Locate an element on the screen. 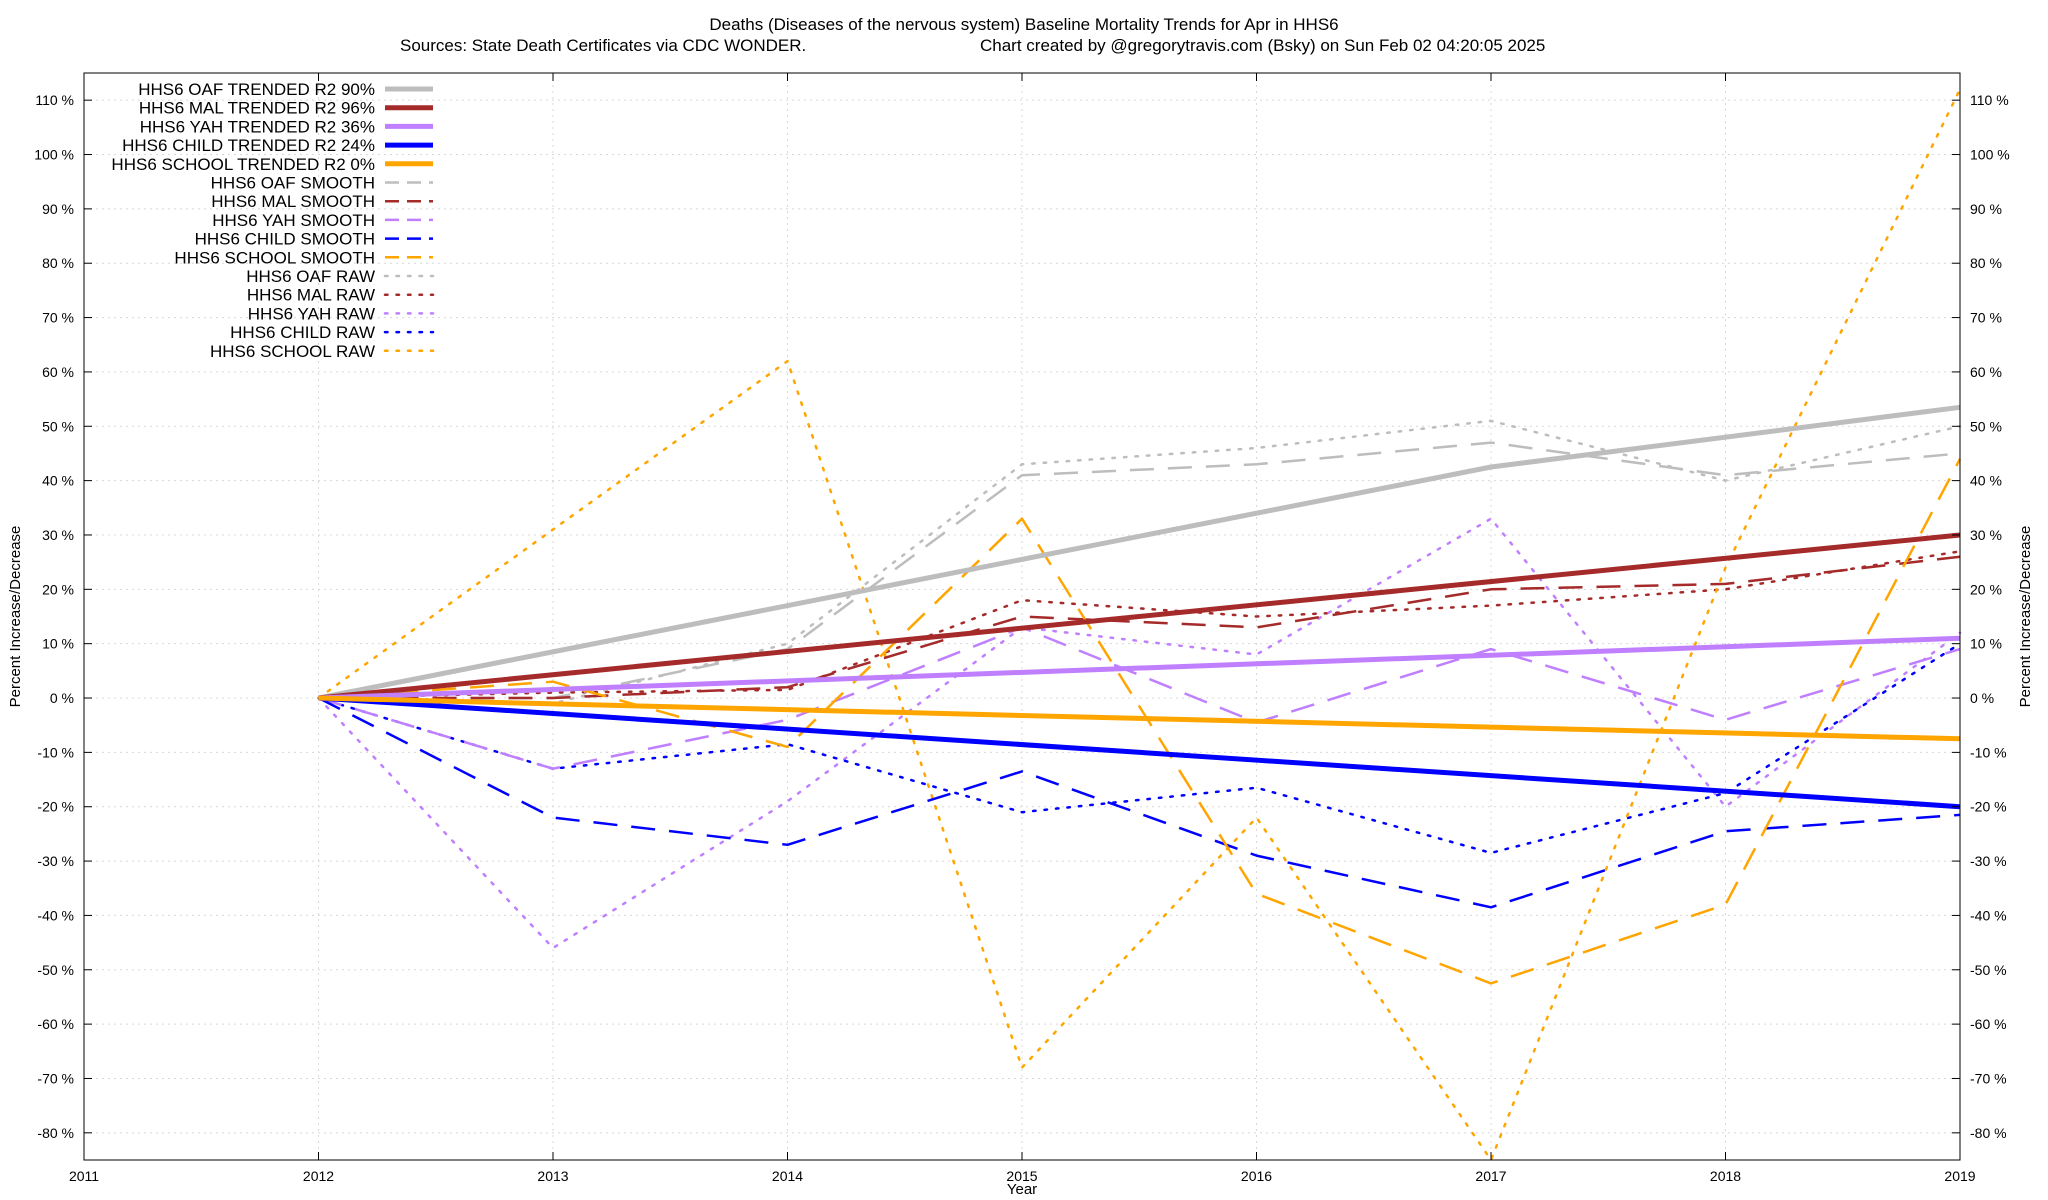 The height and width of the screenshot is (1200, 2048). x-axis-label: Year is located at coordinates (1022, 1189).